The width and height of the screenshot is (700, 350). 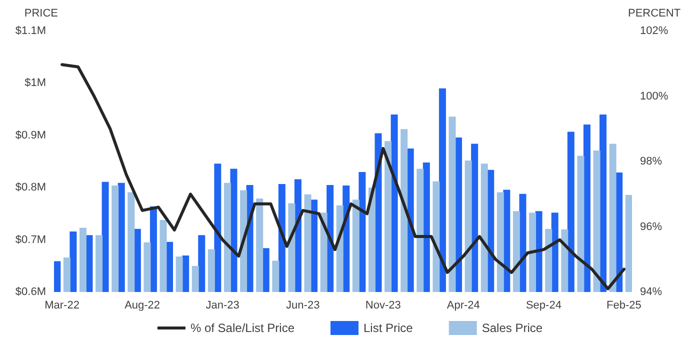 I want to click on x-tick-label: Jan-23, so click(x=223, y=306).